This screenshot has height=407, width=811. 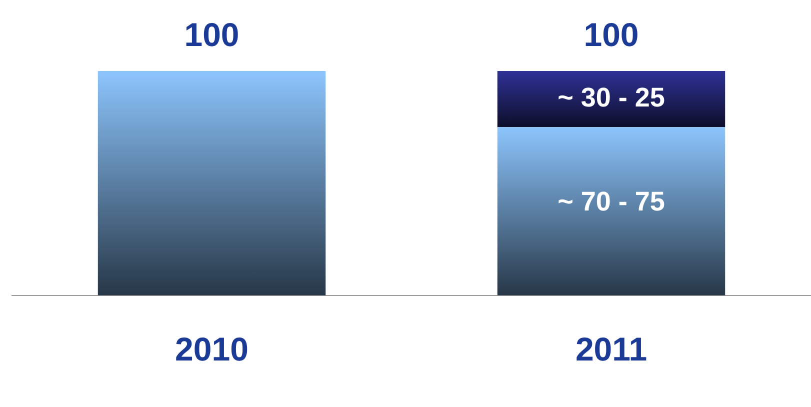 I want to click on data-label: ~ 70 - 75, so click(x=611, y=201).